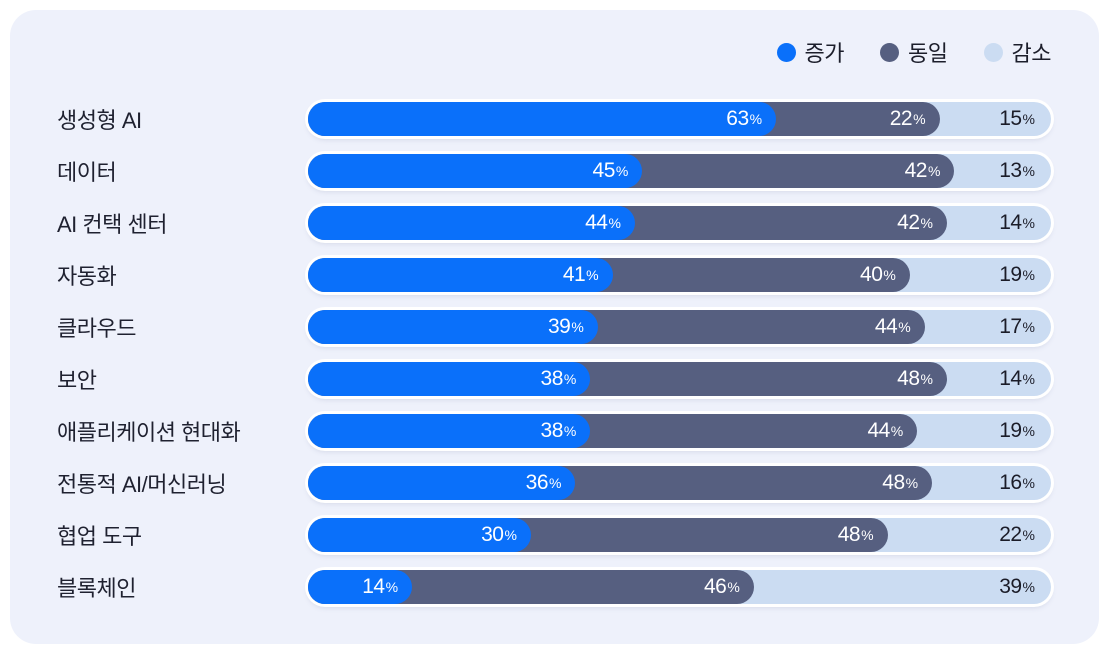 The height and width of the screenshot is (652, 1109). I want to click on value-label-increase: 41%, so click(580, 274).